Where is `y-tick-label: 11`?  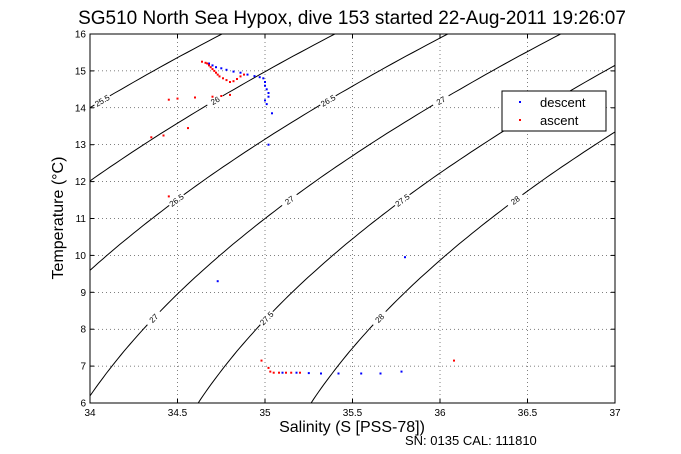 y-tick-label: 11 is located at coordinates (81, 219).